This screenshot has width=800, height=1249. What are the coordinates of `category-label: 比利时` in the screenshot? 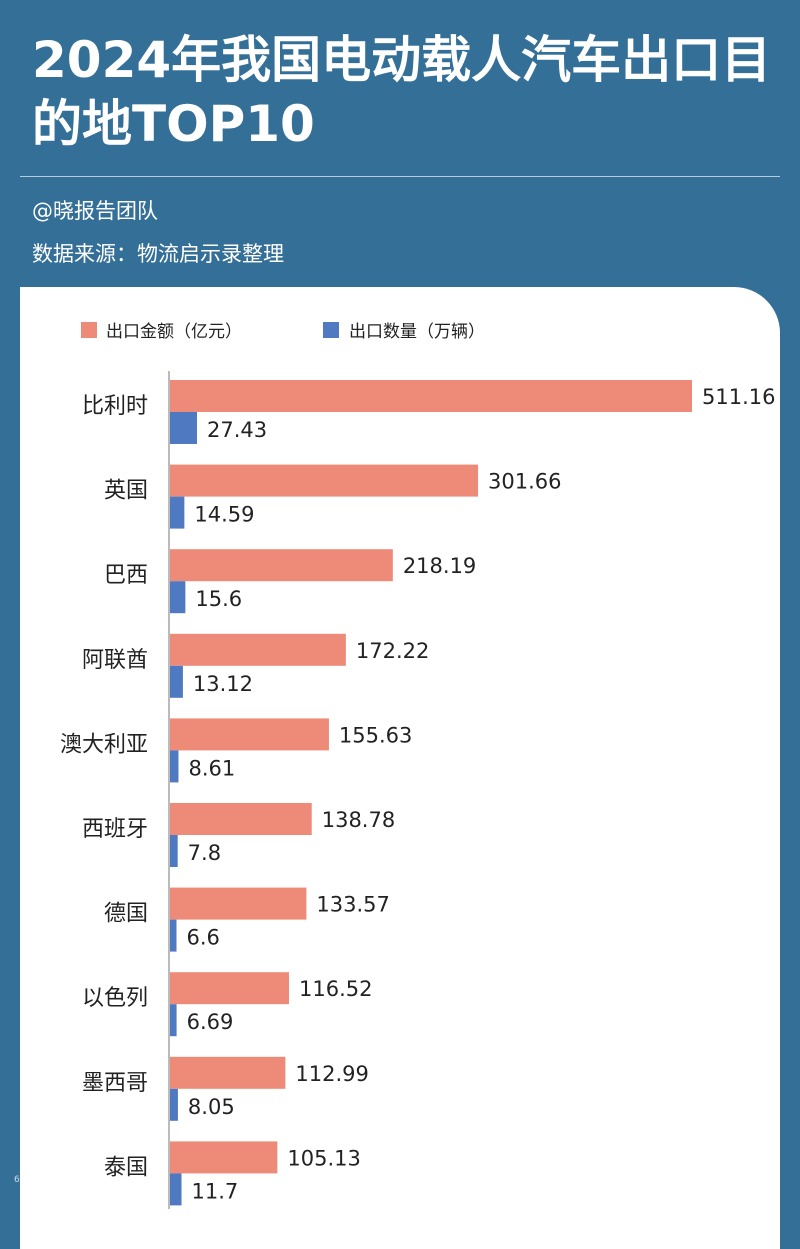 It's located at (115, 406).